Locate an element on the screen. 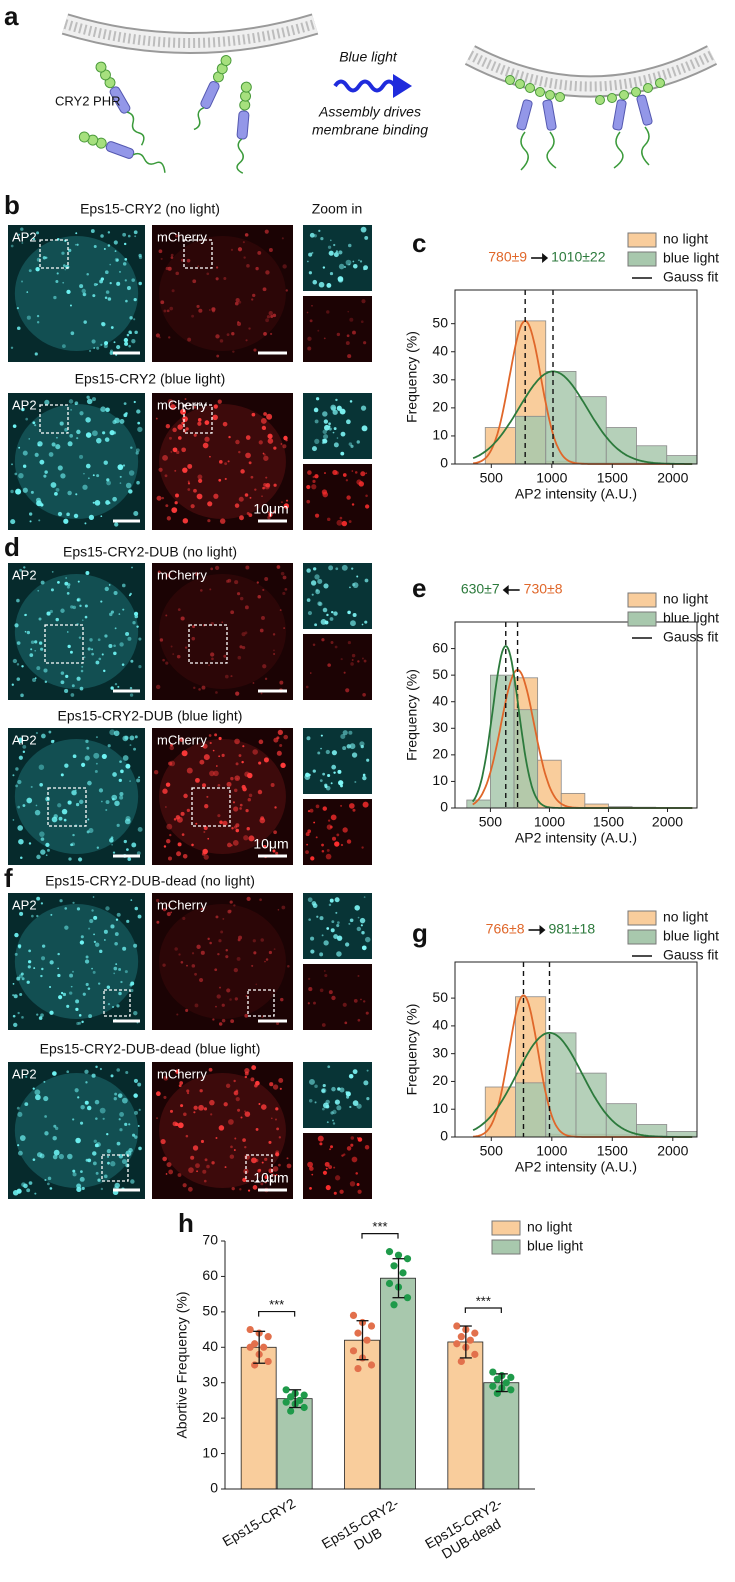 The image size is (735, 1582). cell is located at coordinates (222, 631).